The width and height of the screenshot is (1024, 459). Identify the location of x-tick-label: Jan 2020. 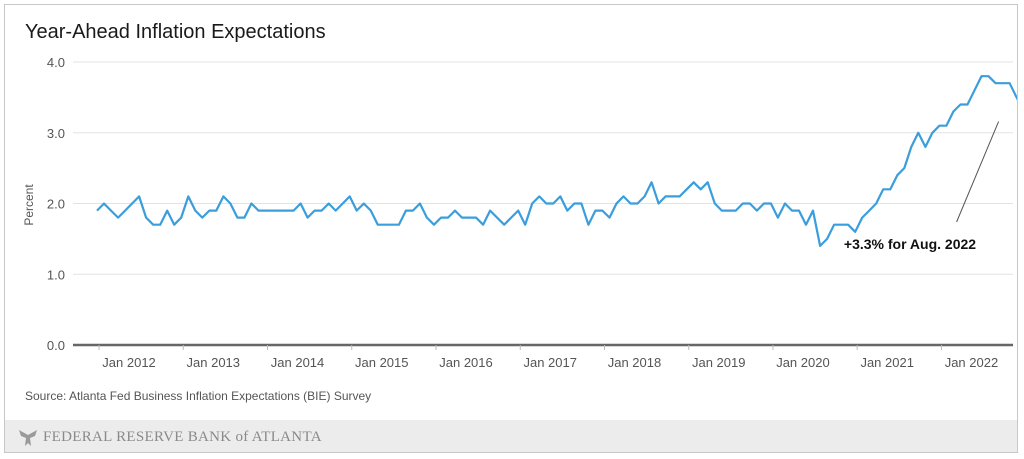
(803, 362).